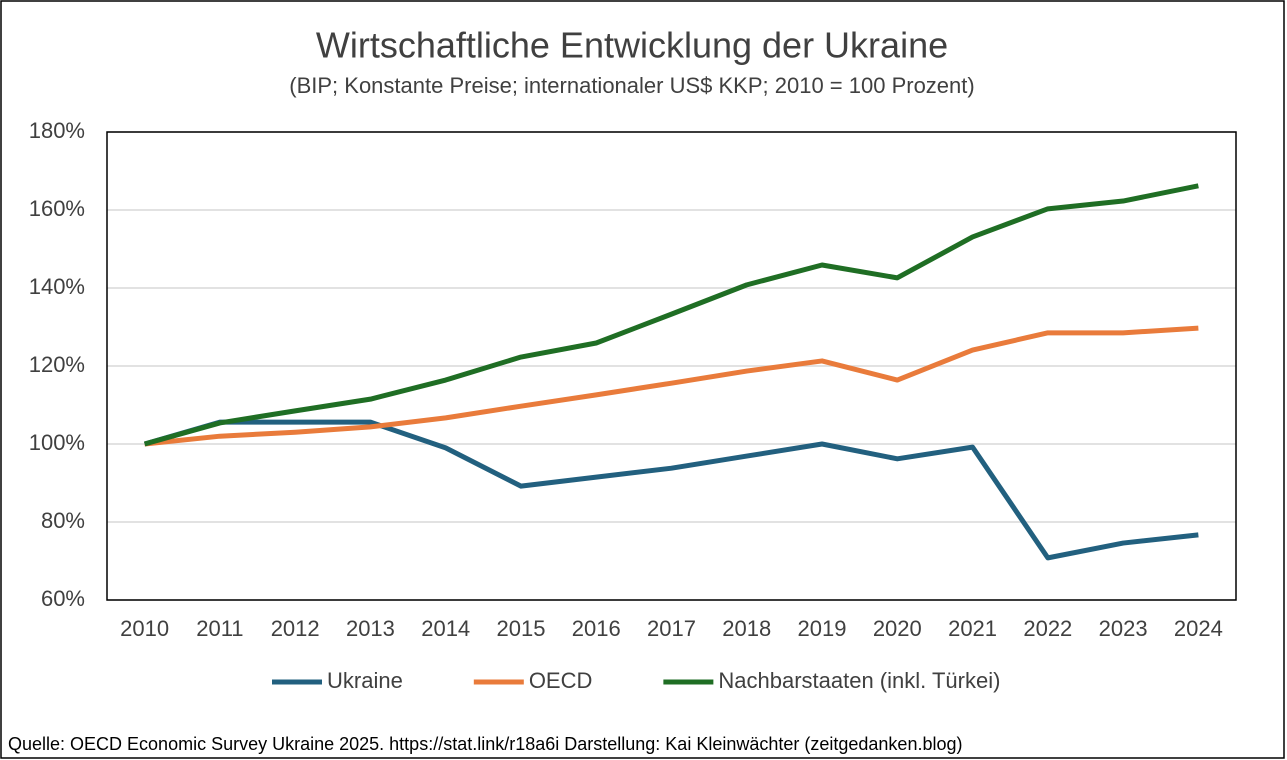 The width and height of the screenshot is (1287, 760). Describe the element at coordinates (822, 628) in the screenshot. I see `x-tick-label: 2019` at that location.